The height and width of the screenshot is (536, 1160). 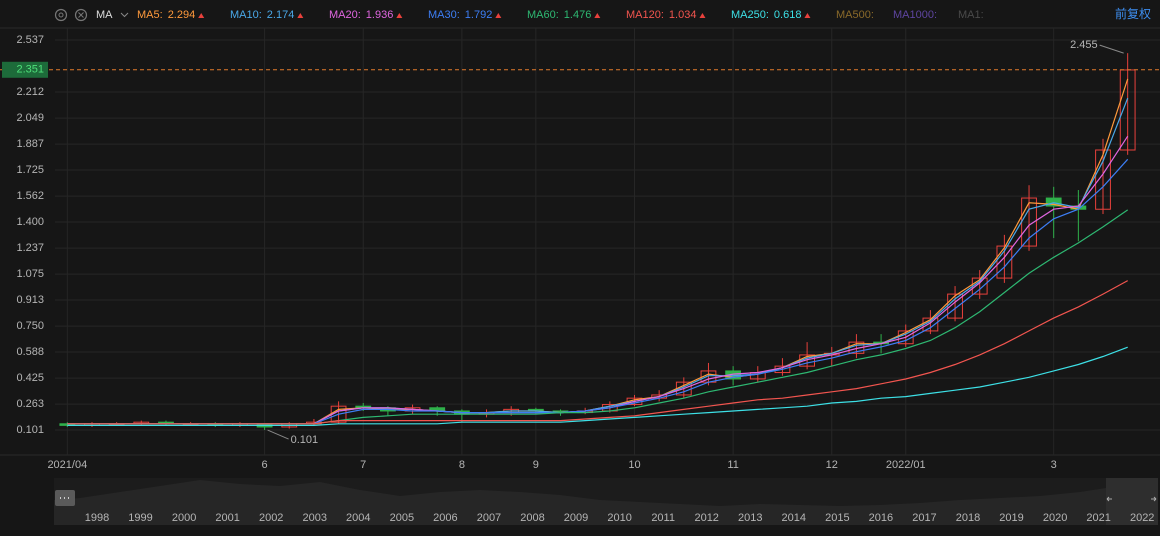 I want to click on navigator-year: 2009, so click(x=576, y=518).